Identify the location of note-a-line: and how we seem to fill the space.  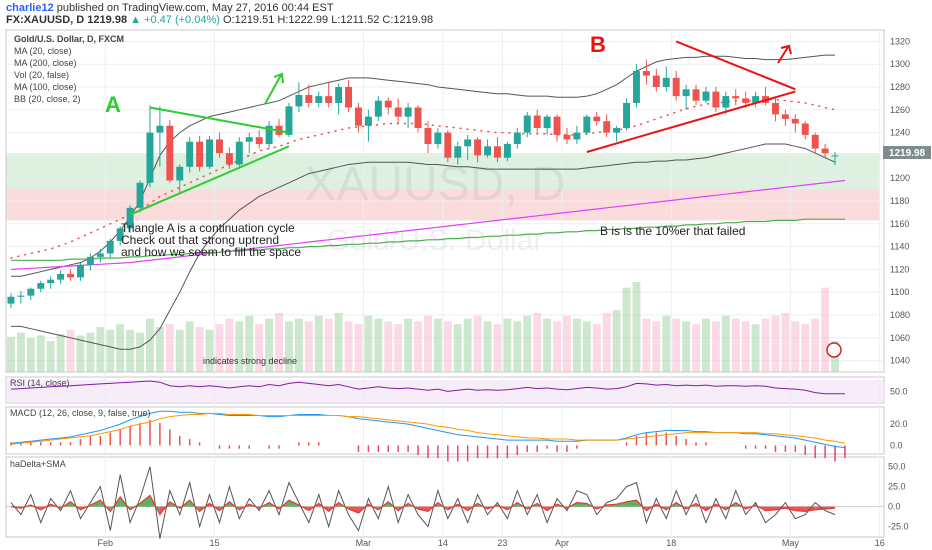
(211, 252).